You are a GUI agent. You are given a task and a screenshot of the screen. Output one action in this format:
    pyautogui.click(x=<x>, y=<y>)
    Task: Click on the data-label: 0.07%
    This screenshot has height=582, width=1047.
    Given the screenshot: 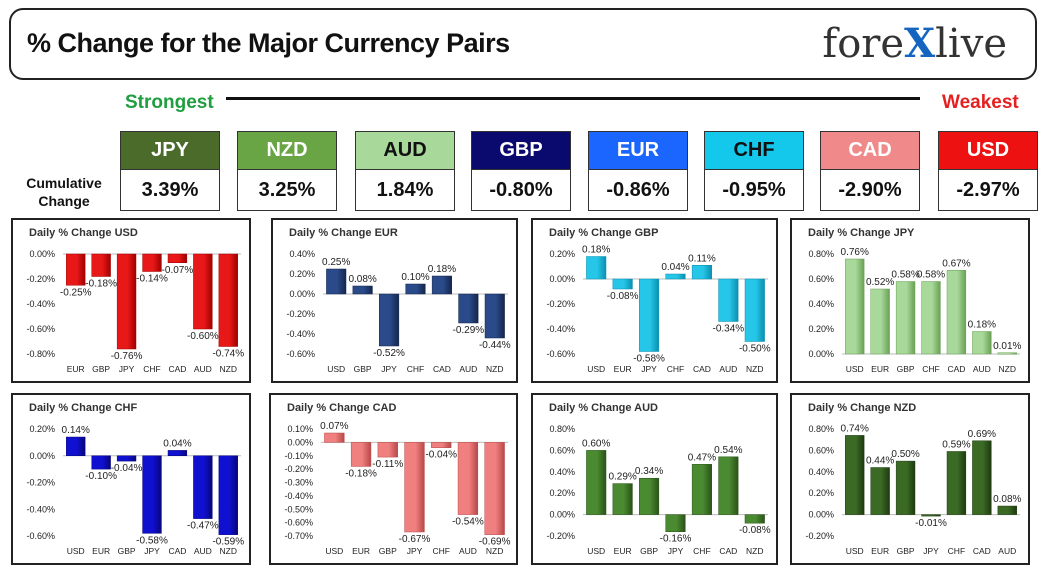 What is the action you would take?
    pyautogui.click(x=334, y=426)
    